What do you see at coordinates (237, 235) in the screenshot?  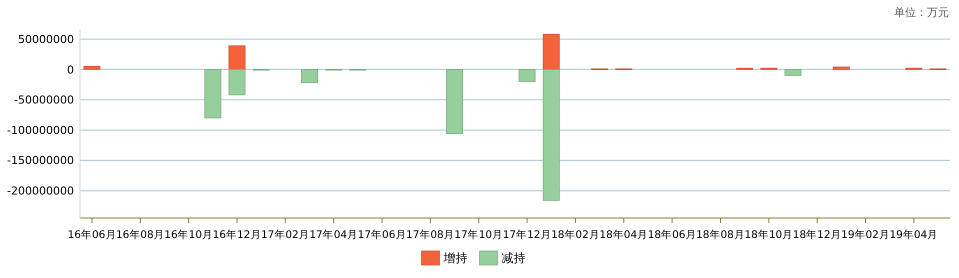 I see `x-tick-label: 16年12月` at bounding box center [237, 235].